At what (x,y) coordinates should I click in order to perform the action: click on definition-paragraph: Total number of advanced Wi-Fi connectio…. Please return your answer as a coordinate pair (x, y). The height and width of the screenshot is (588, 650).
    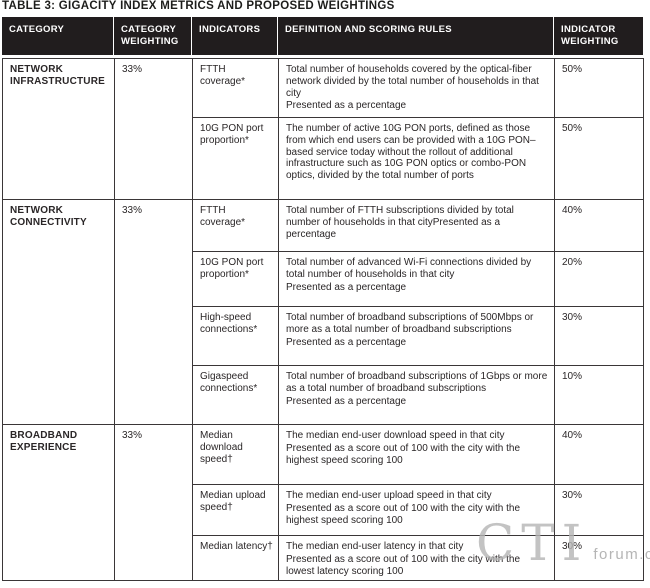
    Looking at the image, I should click on (409, 268).